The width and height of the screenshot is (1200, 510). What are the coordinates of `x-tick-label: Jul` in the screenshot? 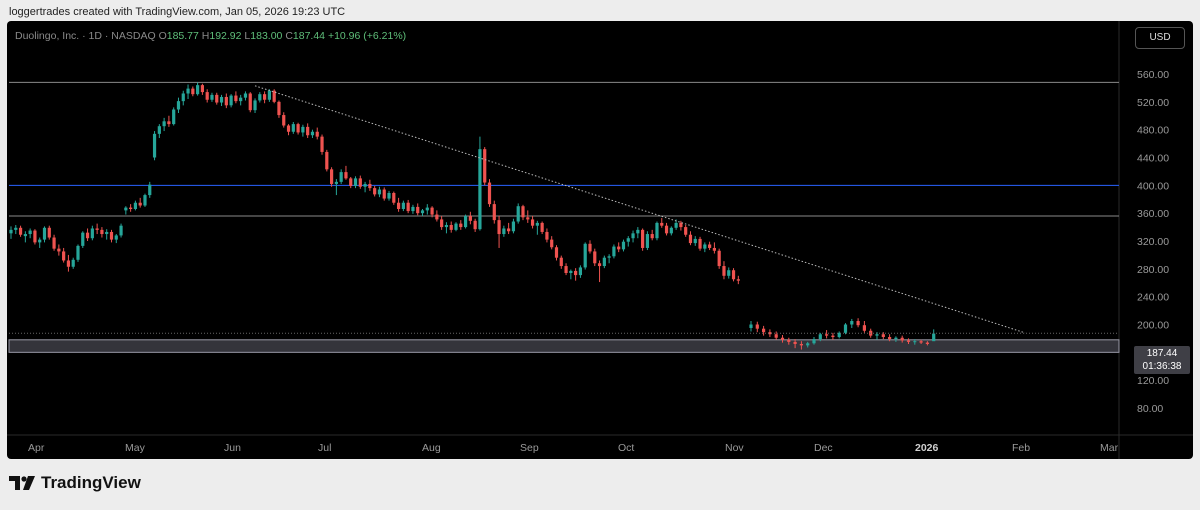 It's located at (324, 448).